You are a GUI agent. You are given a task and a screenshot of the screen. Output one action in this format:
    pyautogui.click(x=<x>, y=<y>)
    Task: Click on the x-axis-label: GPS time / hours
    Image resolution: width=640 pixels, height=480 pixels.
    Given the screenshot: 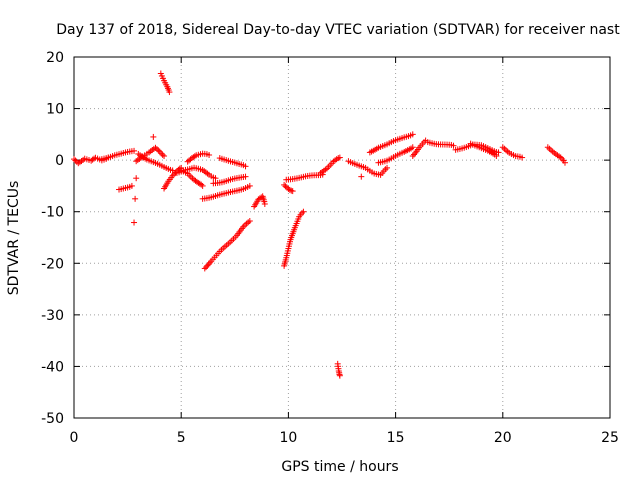 What is the action you would take?
    pyautogui.click(x=339, y=467)
    